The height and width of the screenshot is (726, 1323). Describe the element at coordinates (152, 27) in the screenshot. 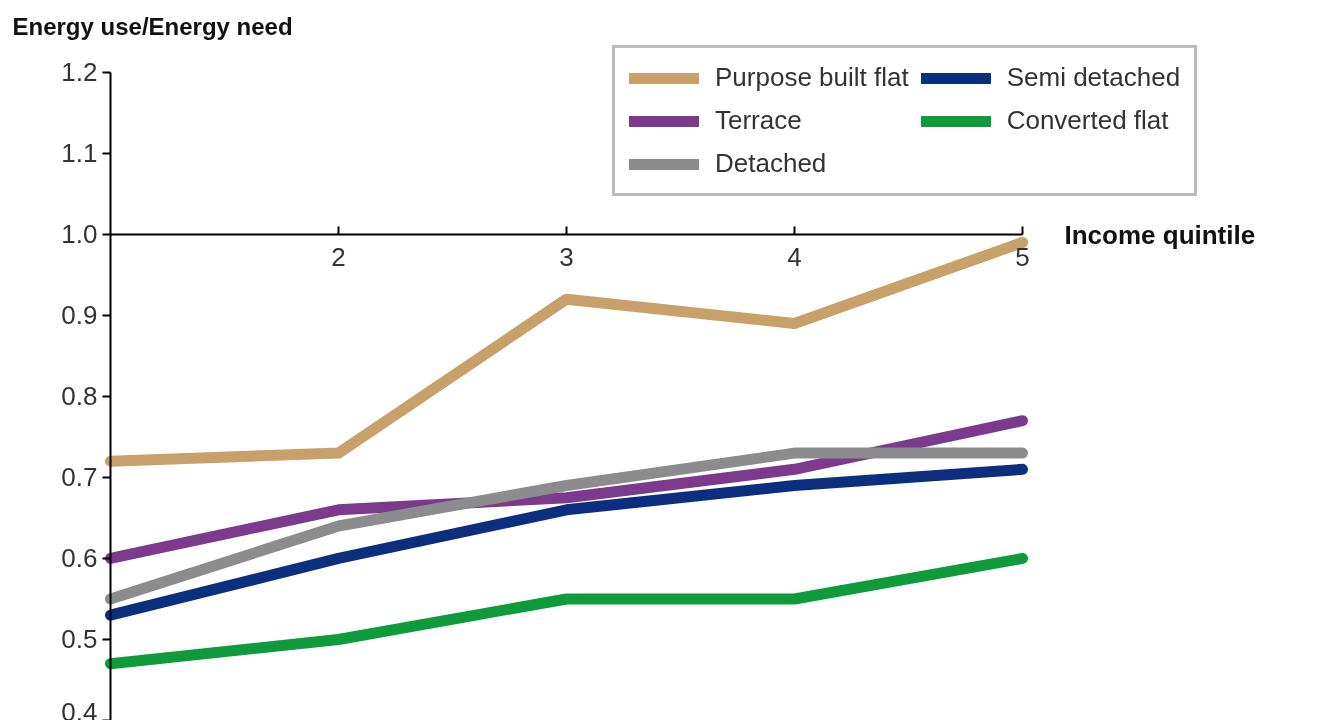

I see `y-axis-title: Energy use/Energy need` at that location.